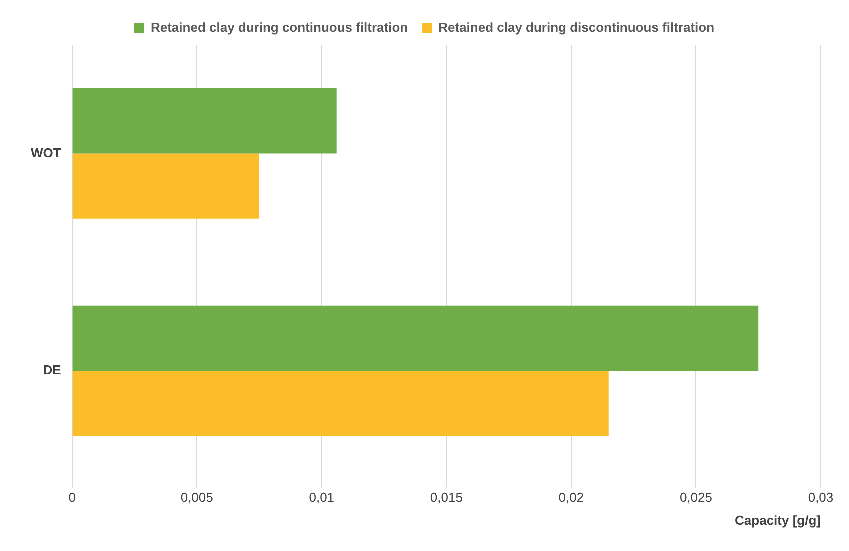 Image resolution: width=849 pixels, height=551 pixels. I want to click on x-tick-label: 0,01, so click(322, 498).